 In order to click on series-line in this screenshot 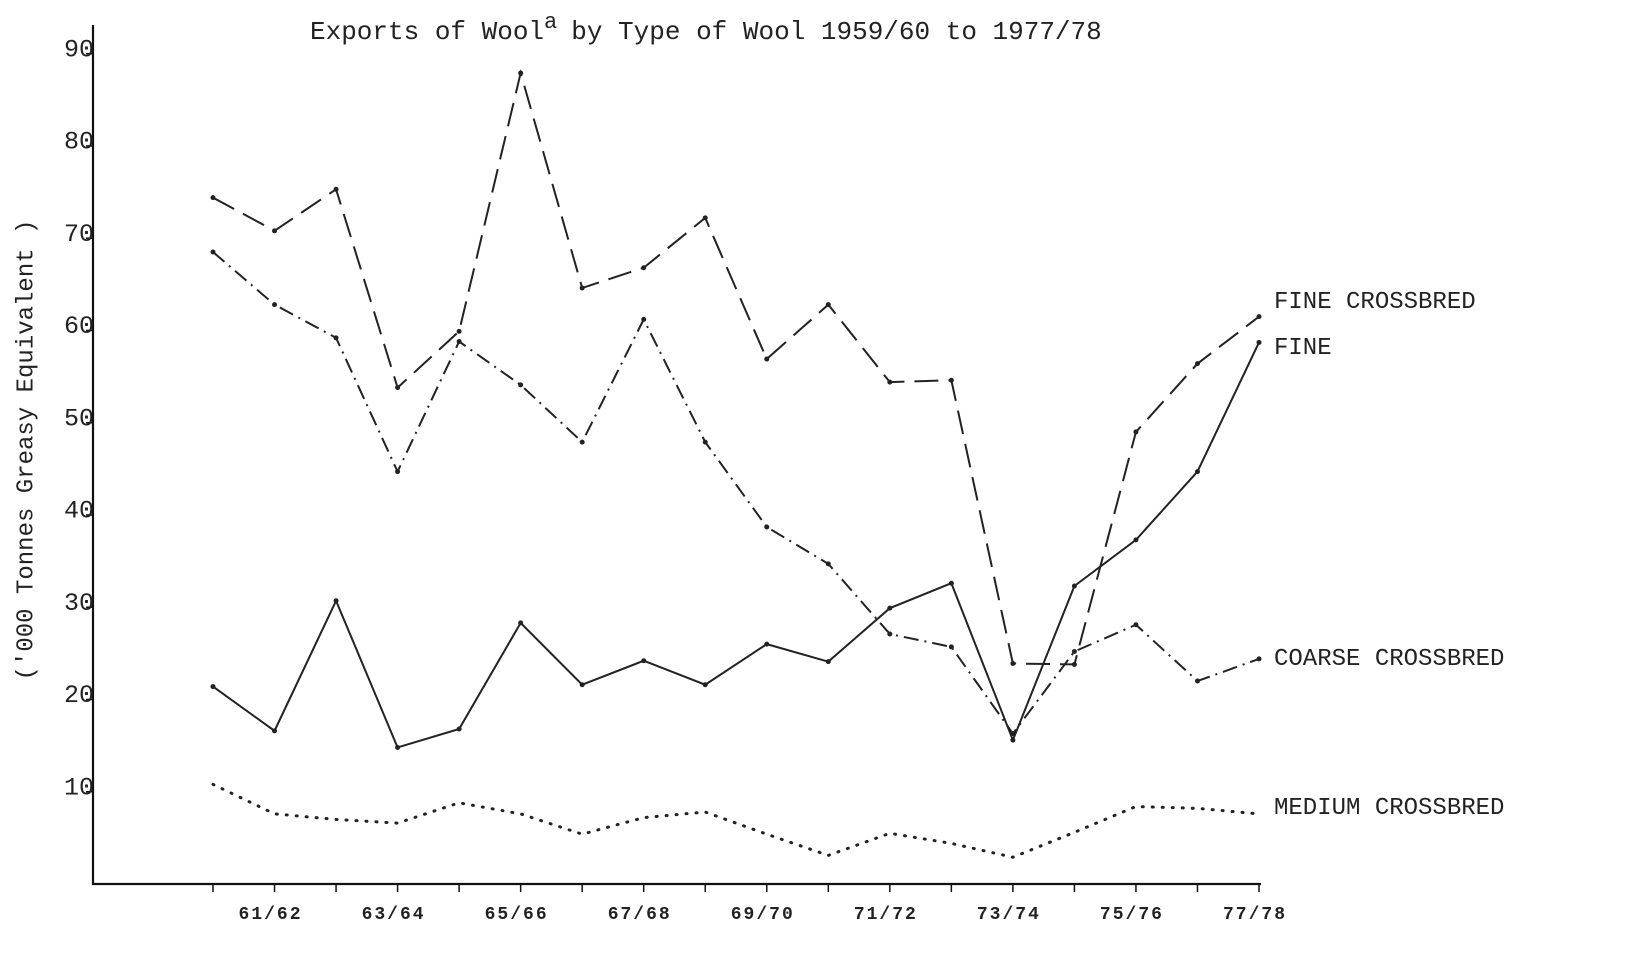, I will do `click(736, 820)`.